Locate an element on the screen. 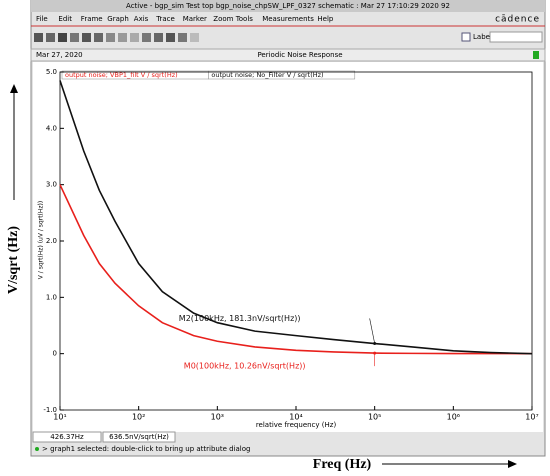 The height and width of the screenshot is (476, 550). menu-item: Axis is located at coordinates (141, 19).